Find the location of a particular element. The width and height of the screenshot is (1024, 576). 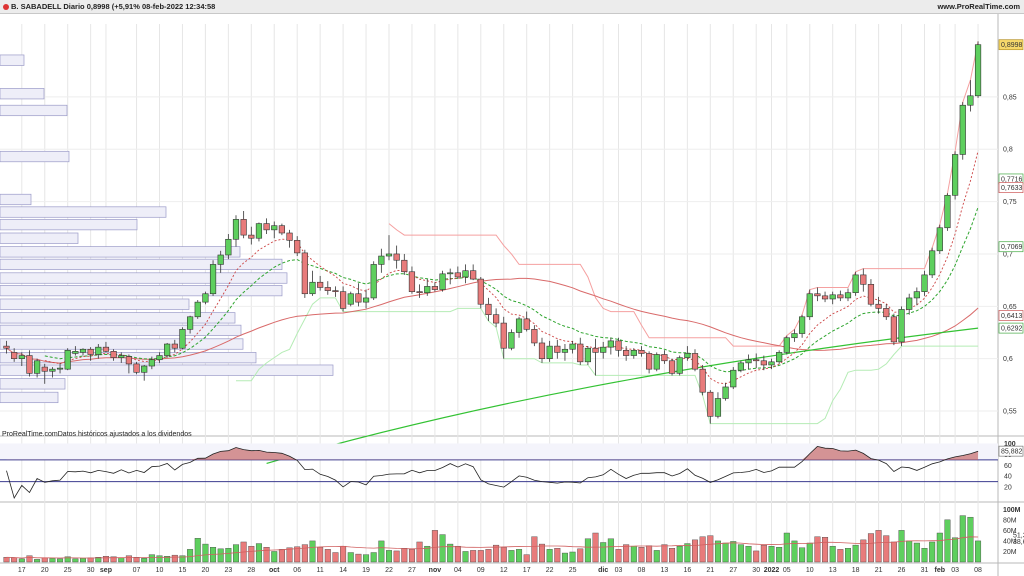

x-tick-label: 08 is located at coordinates (978, 570).